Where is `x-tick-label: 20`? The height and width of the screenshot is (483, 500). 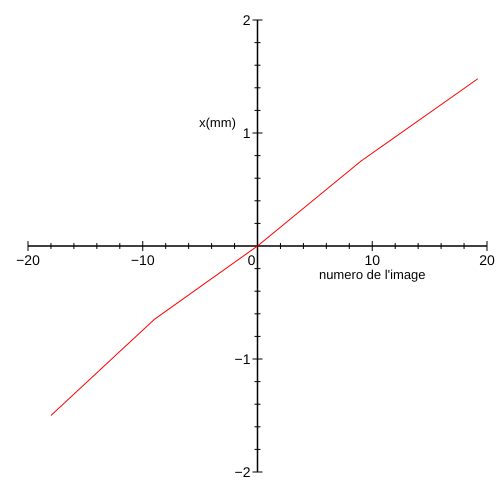 x-tick-label: 20 is located at coordinates (487, 260).